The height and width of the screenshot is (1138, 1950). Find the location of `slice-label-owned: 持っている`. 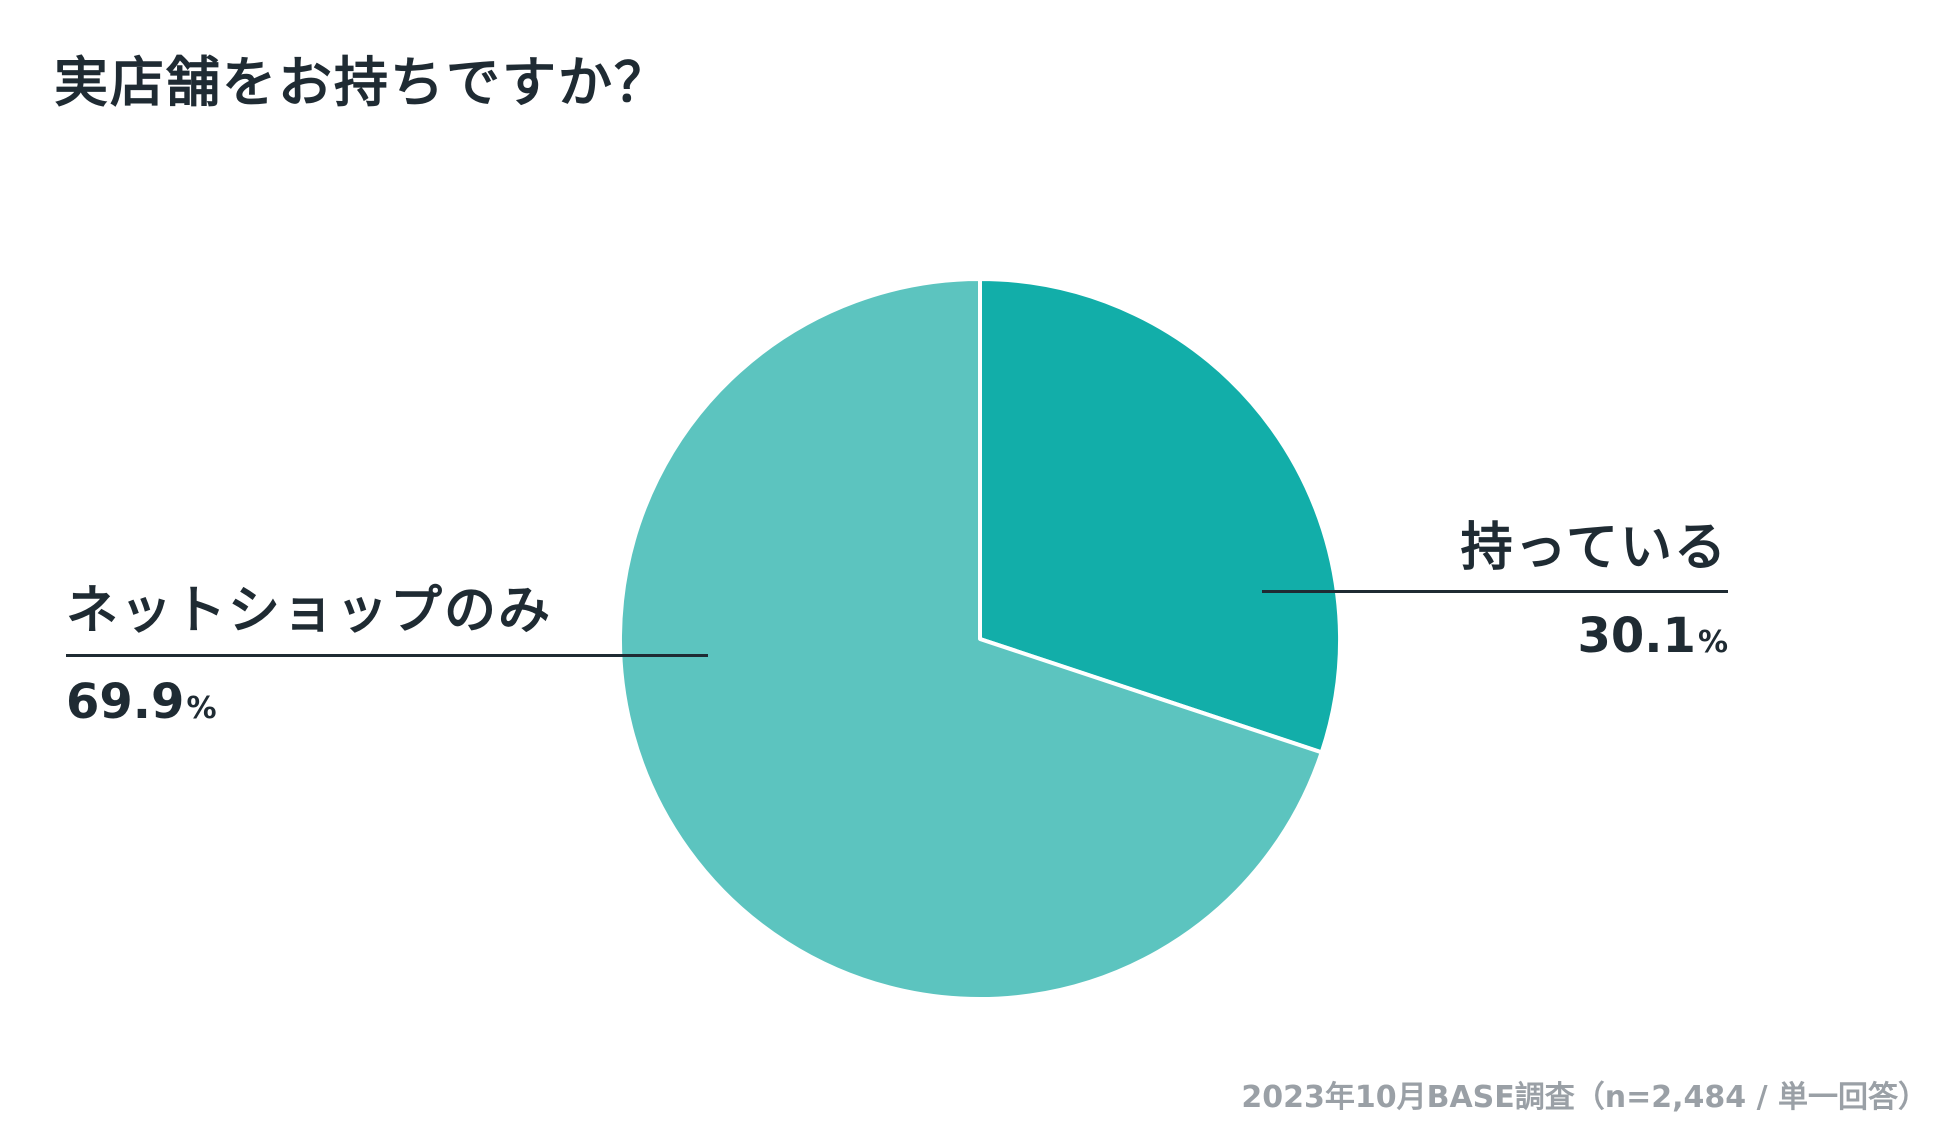

slice-label-owned: 持っている is located at coordinates (1594, 548).